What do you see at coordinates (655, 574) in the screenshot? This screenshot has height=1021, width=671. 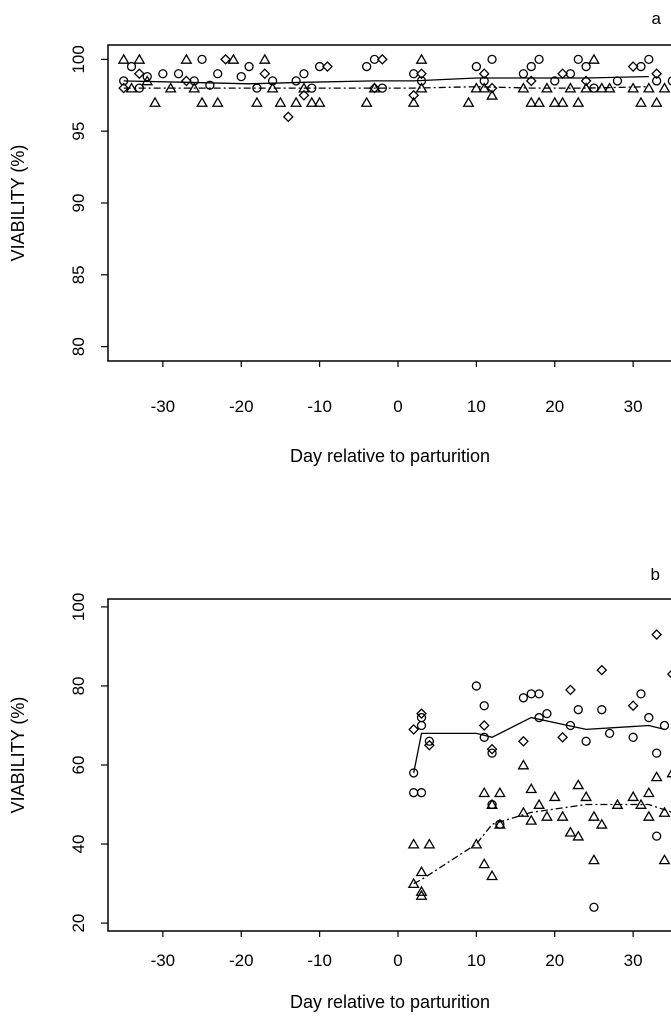 I see `panel-b-label: b` at bounding box center [655, 574].